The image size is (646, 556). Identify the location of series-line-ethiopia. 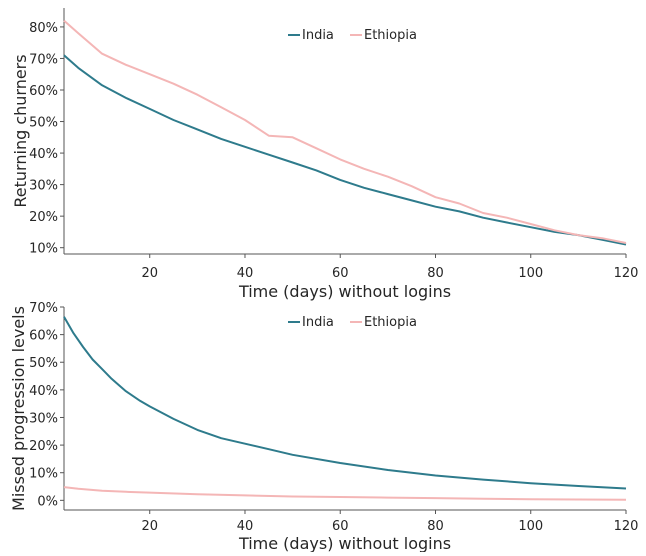
(345, 493).